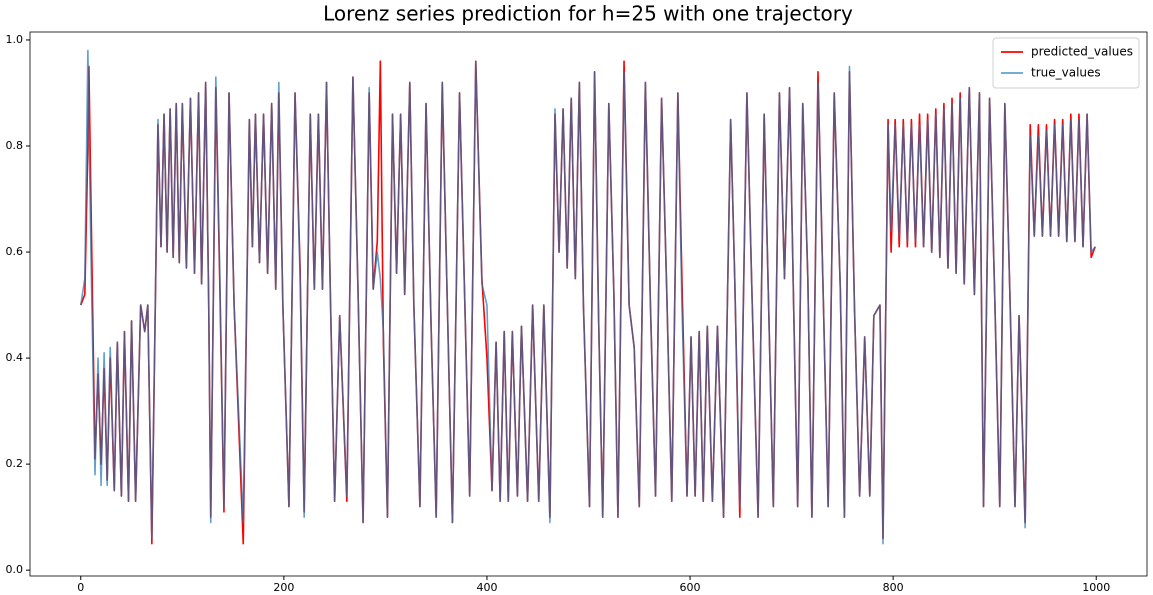 The height and width of the screenshot is (595, 1153). I want to click on x-tick-label: 200, so click(283, 587).